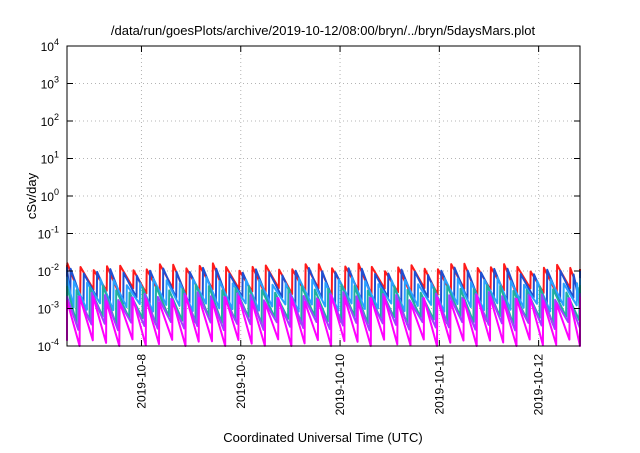 This screenshot has width=640, height=453. What do you see at coordinates (141, 381) in the screenshot?
I see `x-tick-label: 2019-10-8` at bounding box center [141, 381].